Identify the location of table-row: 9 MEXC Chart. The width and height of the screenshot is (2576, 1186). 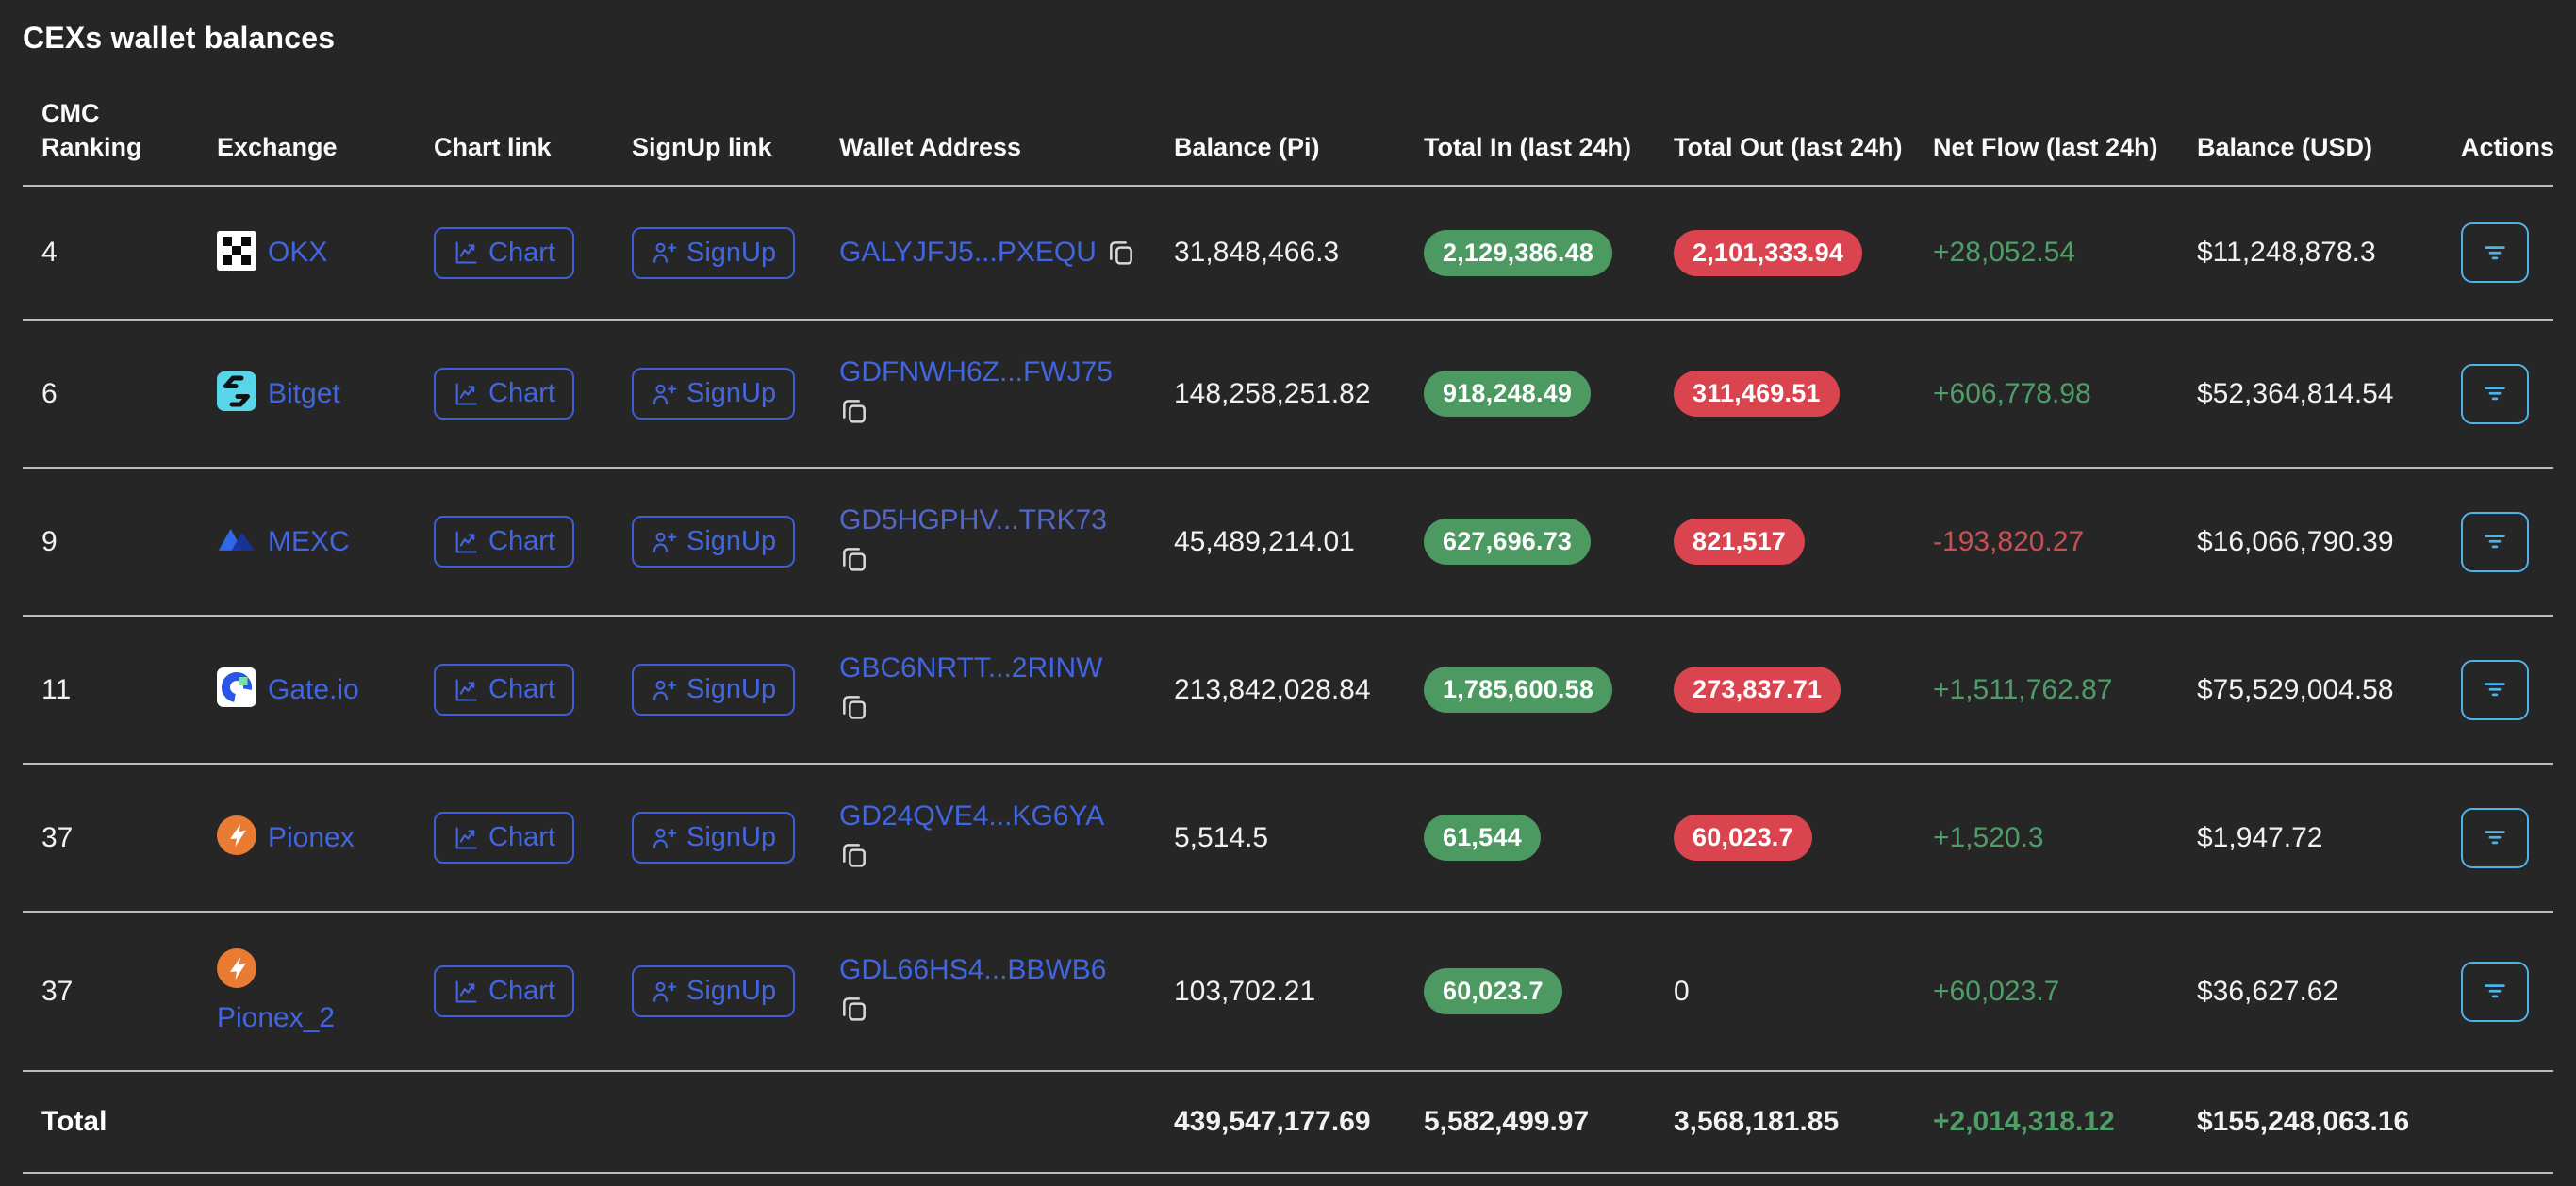
(1288, 543).